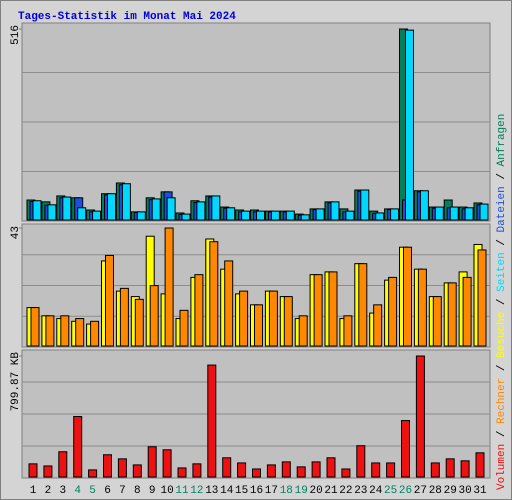 This screenshot has height=500, width=512. What do you see at coordinates (502, 467) in the screenshot?
I see `legend-entry: Volumen` at bounding box center [502, 467].